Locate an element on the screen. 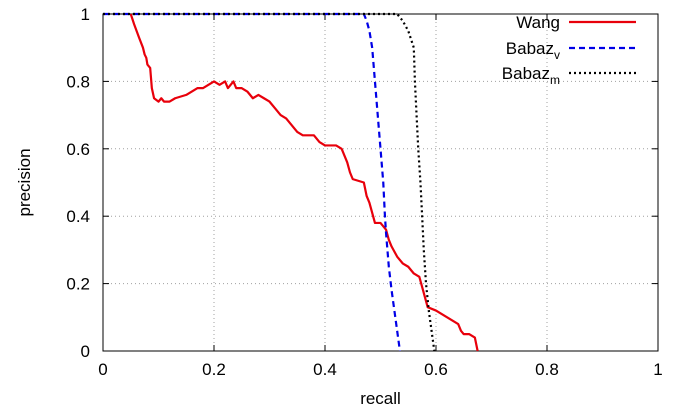 Image resolution: width=674 pixels, height=411 pixels. x-tick-label: 0 is located at coordinates (102, 369).